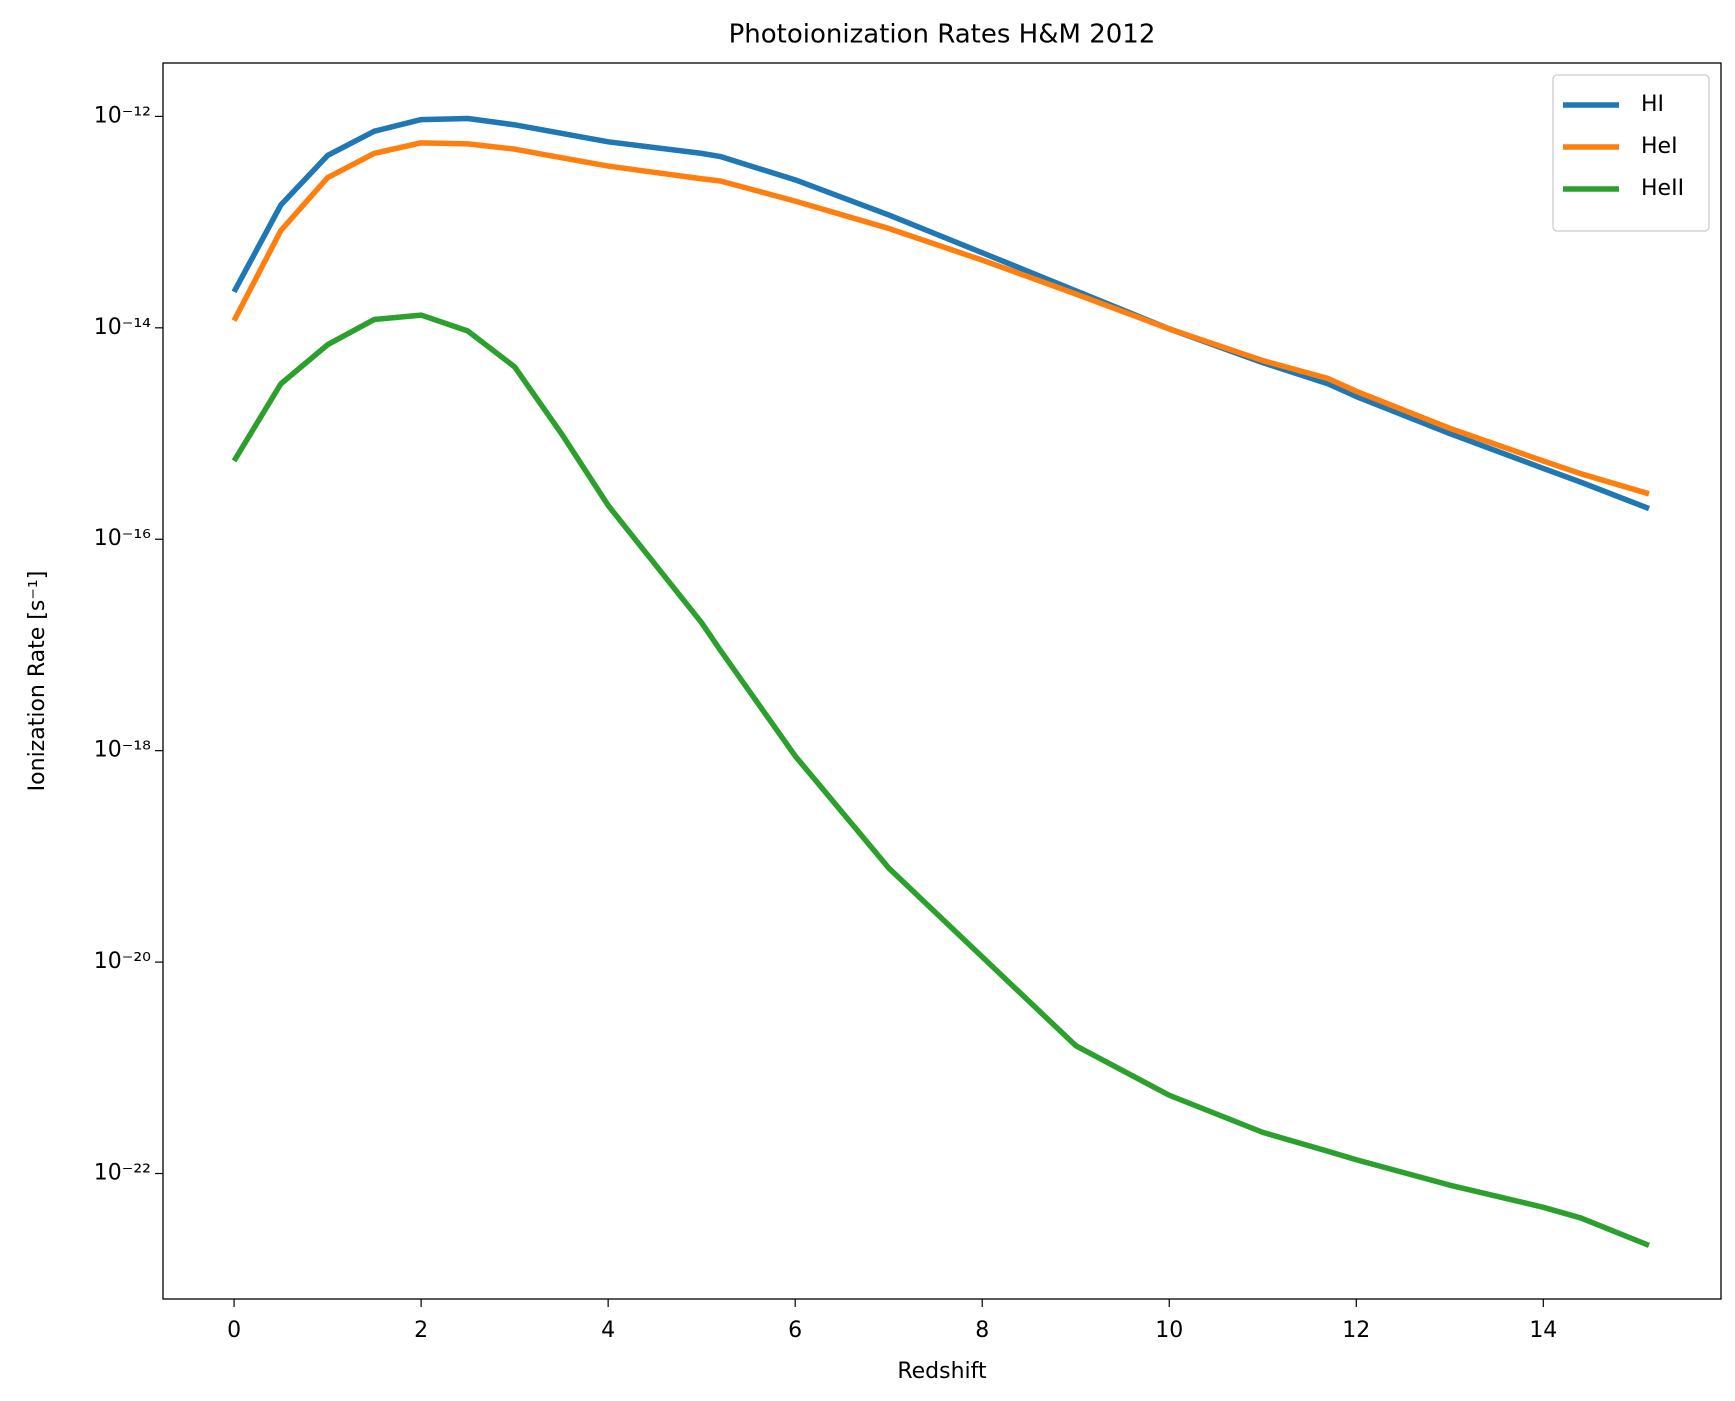  I want to click on chart-title: Photoionization Rates H&M 2012, so click(942, 35).